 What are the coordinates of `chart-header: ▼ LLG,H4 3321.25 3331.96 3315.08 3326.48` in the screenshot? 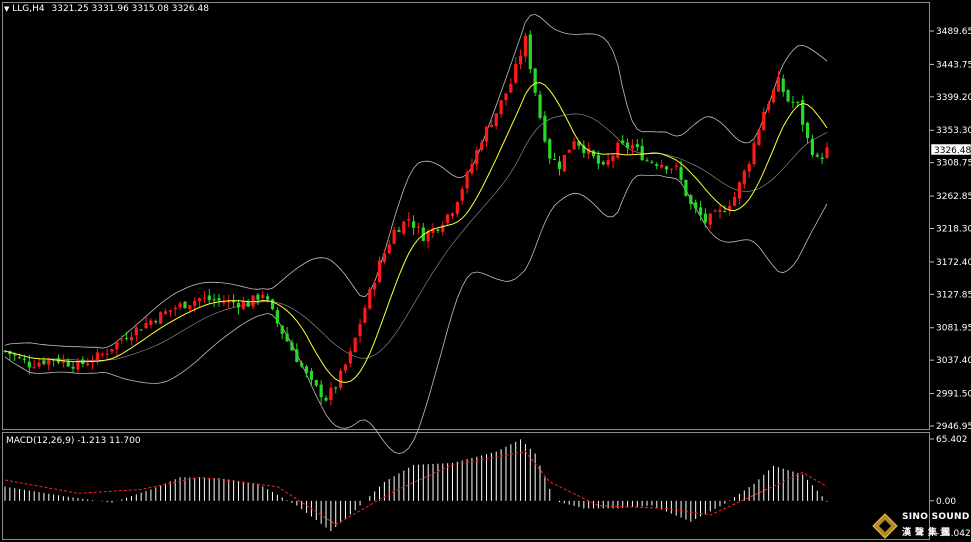 It's located at (106, 9).